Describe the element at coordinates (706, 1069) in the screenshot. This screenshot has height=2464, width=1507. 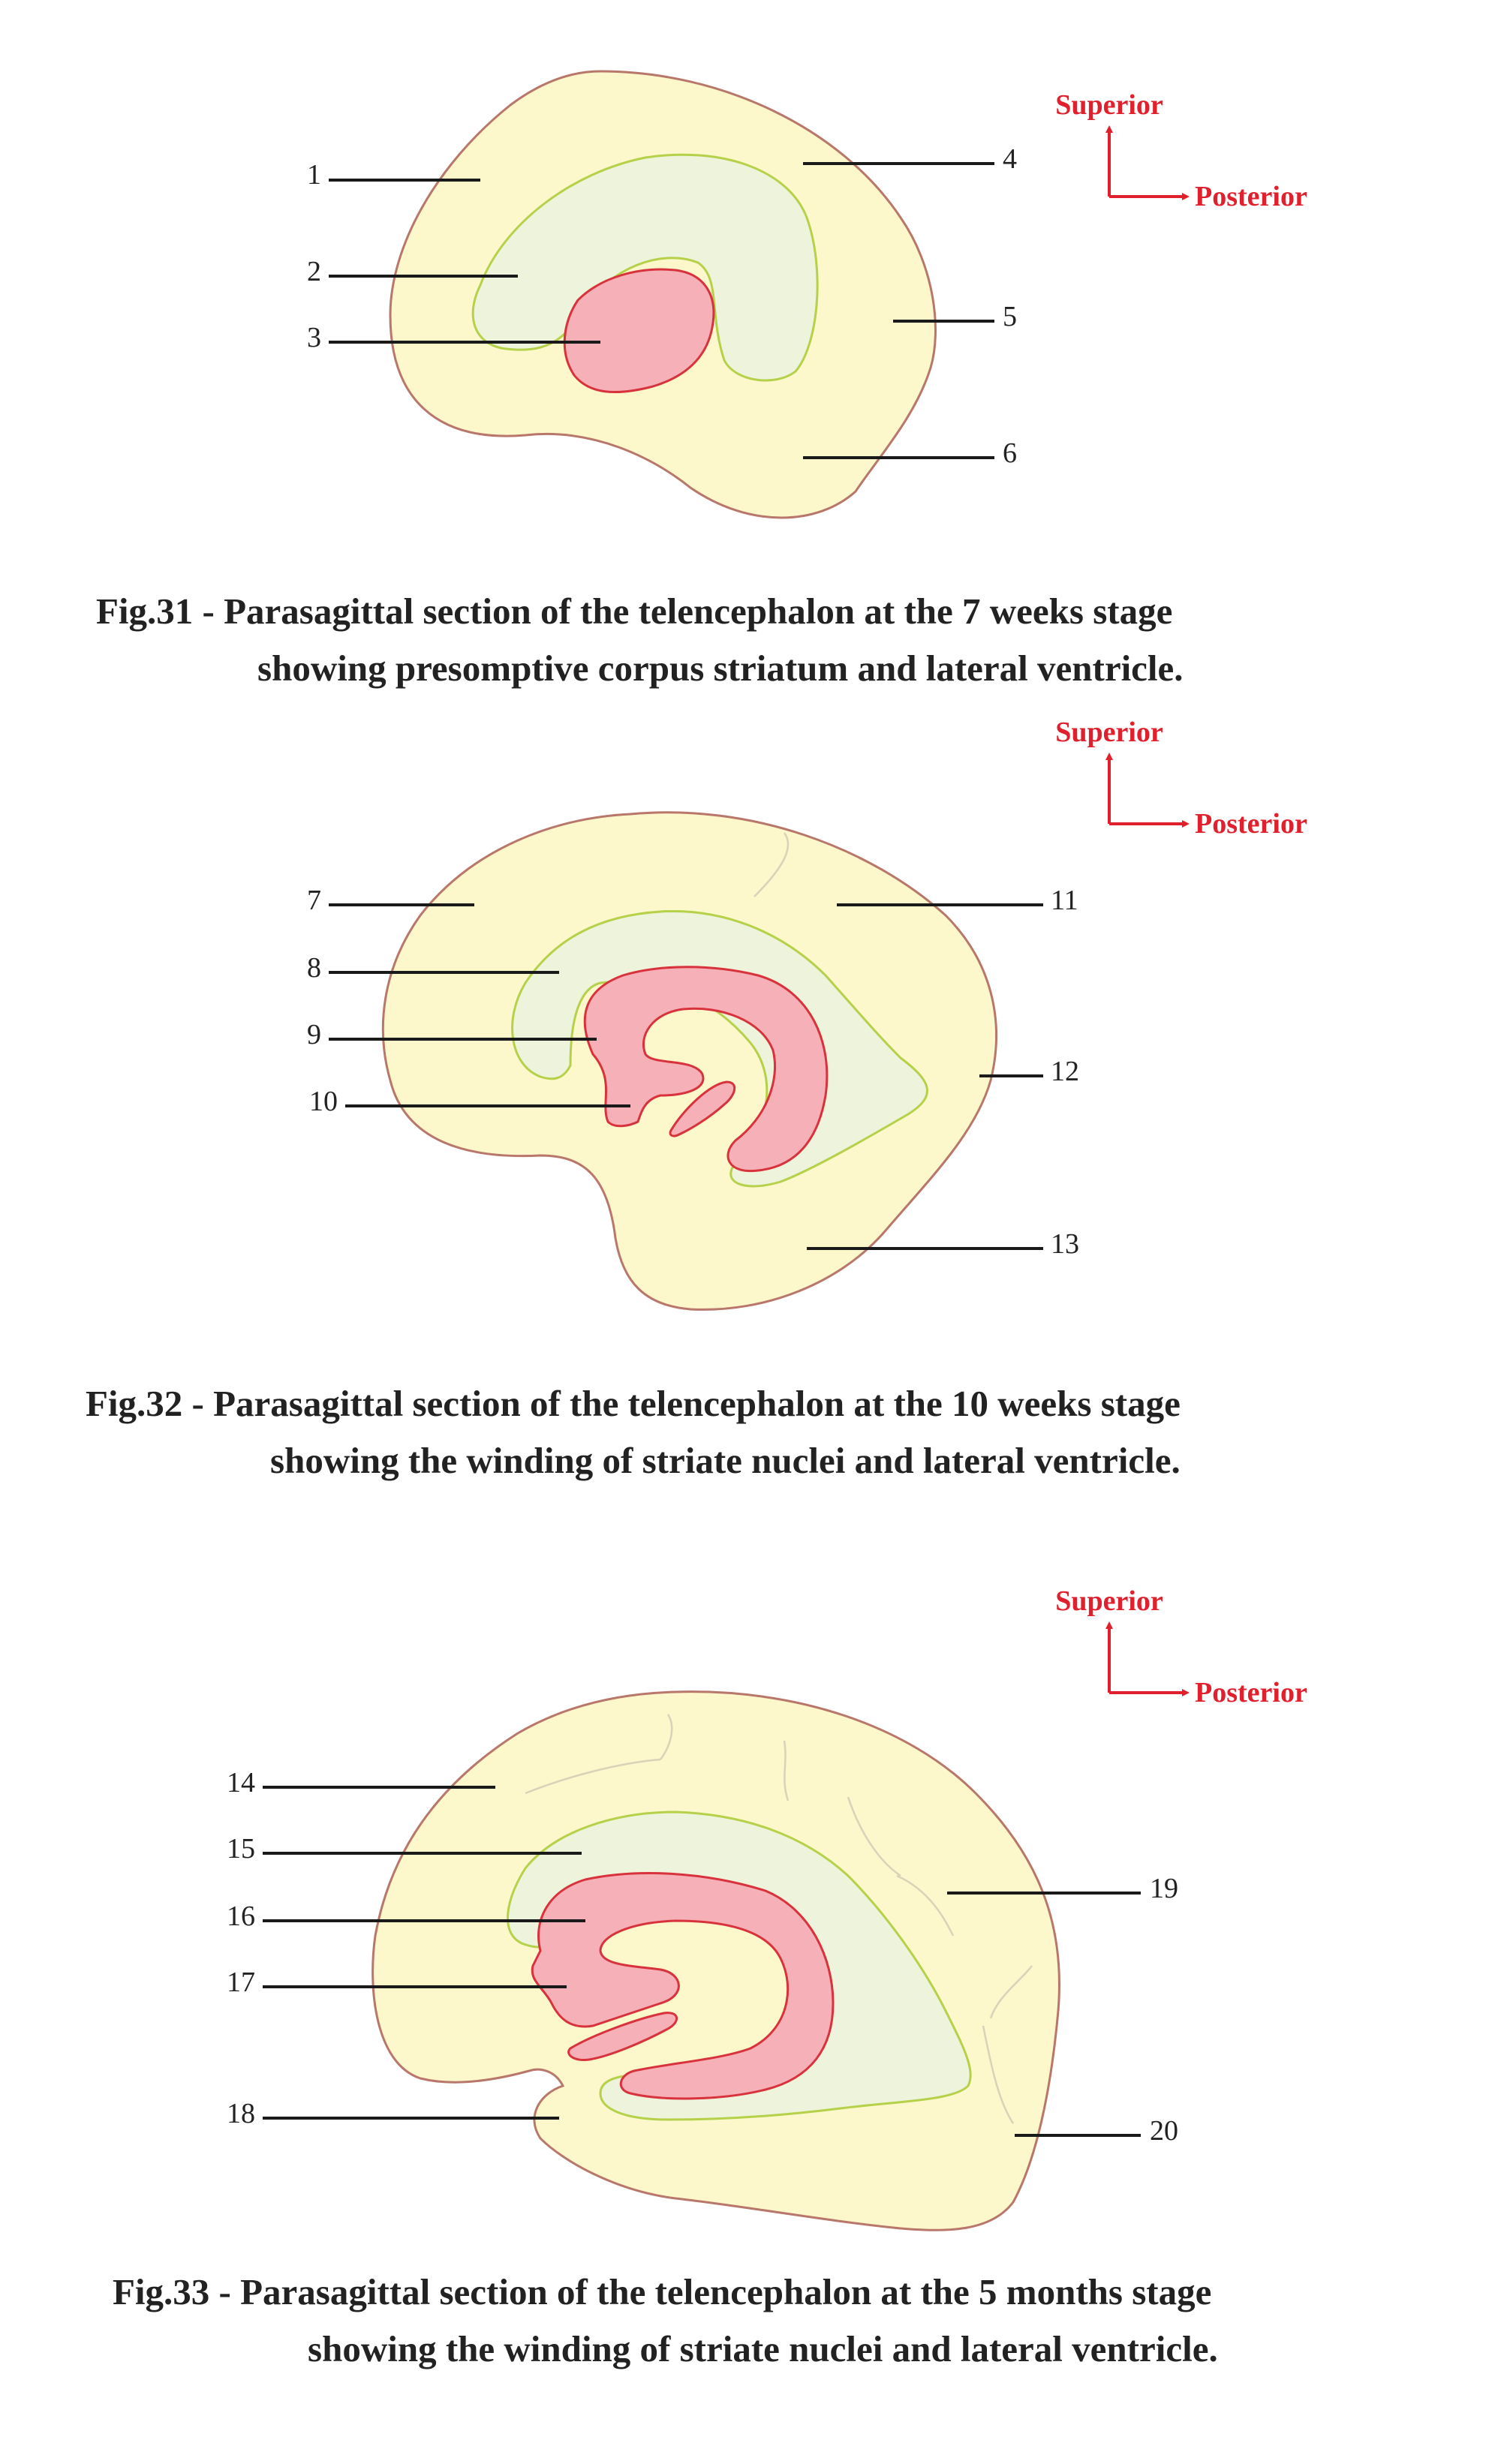
I see `fig32-caudate-nucleus` at that location.